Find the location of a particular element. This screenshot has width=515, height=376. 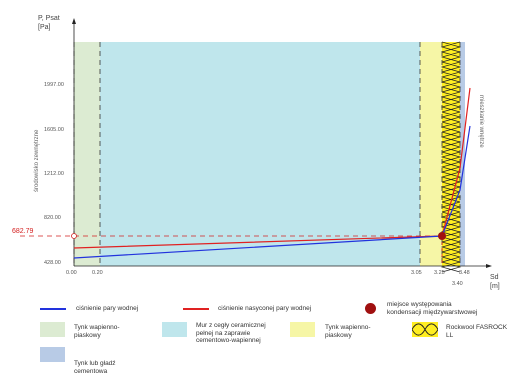

y-axis-marker is located at coordinates (74, 236).